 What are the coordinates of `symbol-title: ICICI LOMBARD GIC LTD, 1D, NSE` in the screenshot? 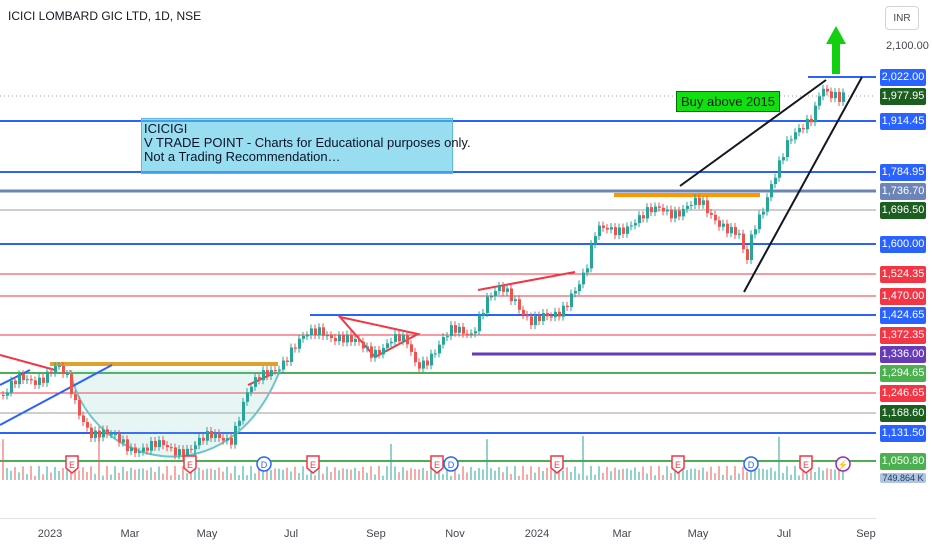 It's located at (105, 16).